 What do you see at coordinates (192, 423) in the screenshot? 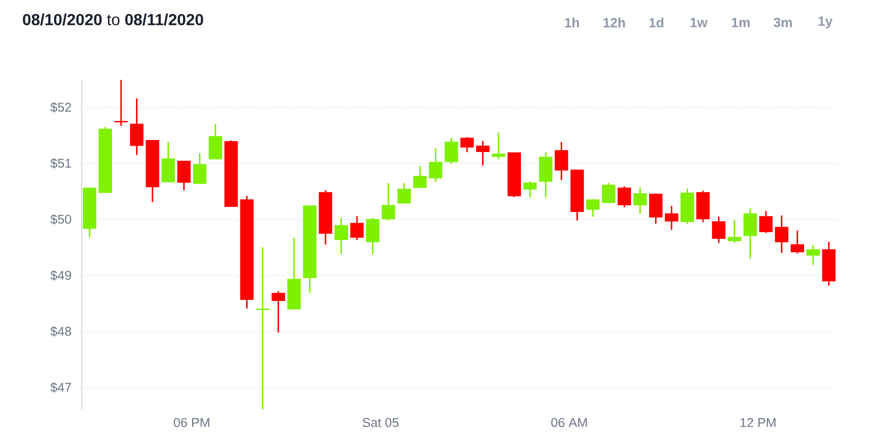
I see `x-tick-label: 06 PM` at bounding box center [192, 423].